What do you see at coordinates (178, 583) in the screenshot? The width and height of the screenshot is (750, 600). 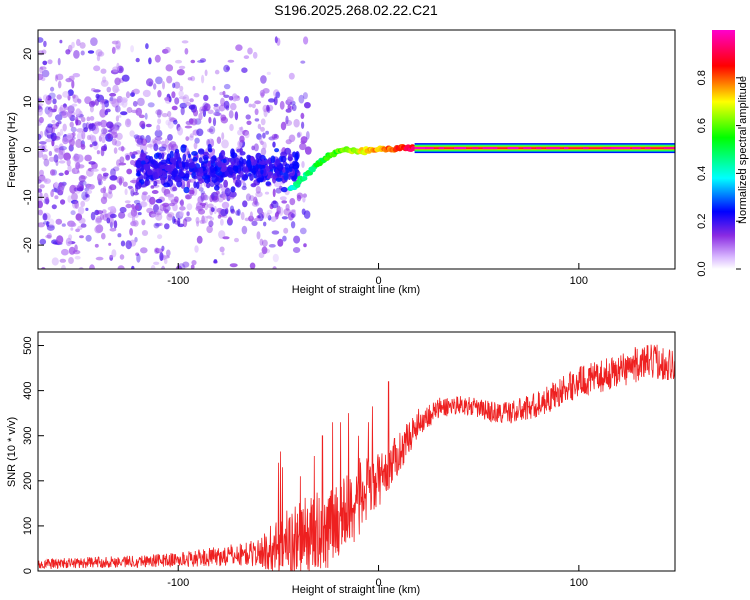 I see `snr-x-tick-label: -100` at bounding box center [178, 583].